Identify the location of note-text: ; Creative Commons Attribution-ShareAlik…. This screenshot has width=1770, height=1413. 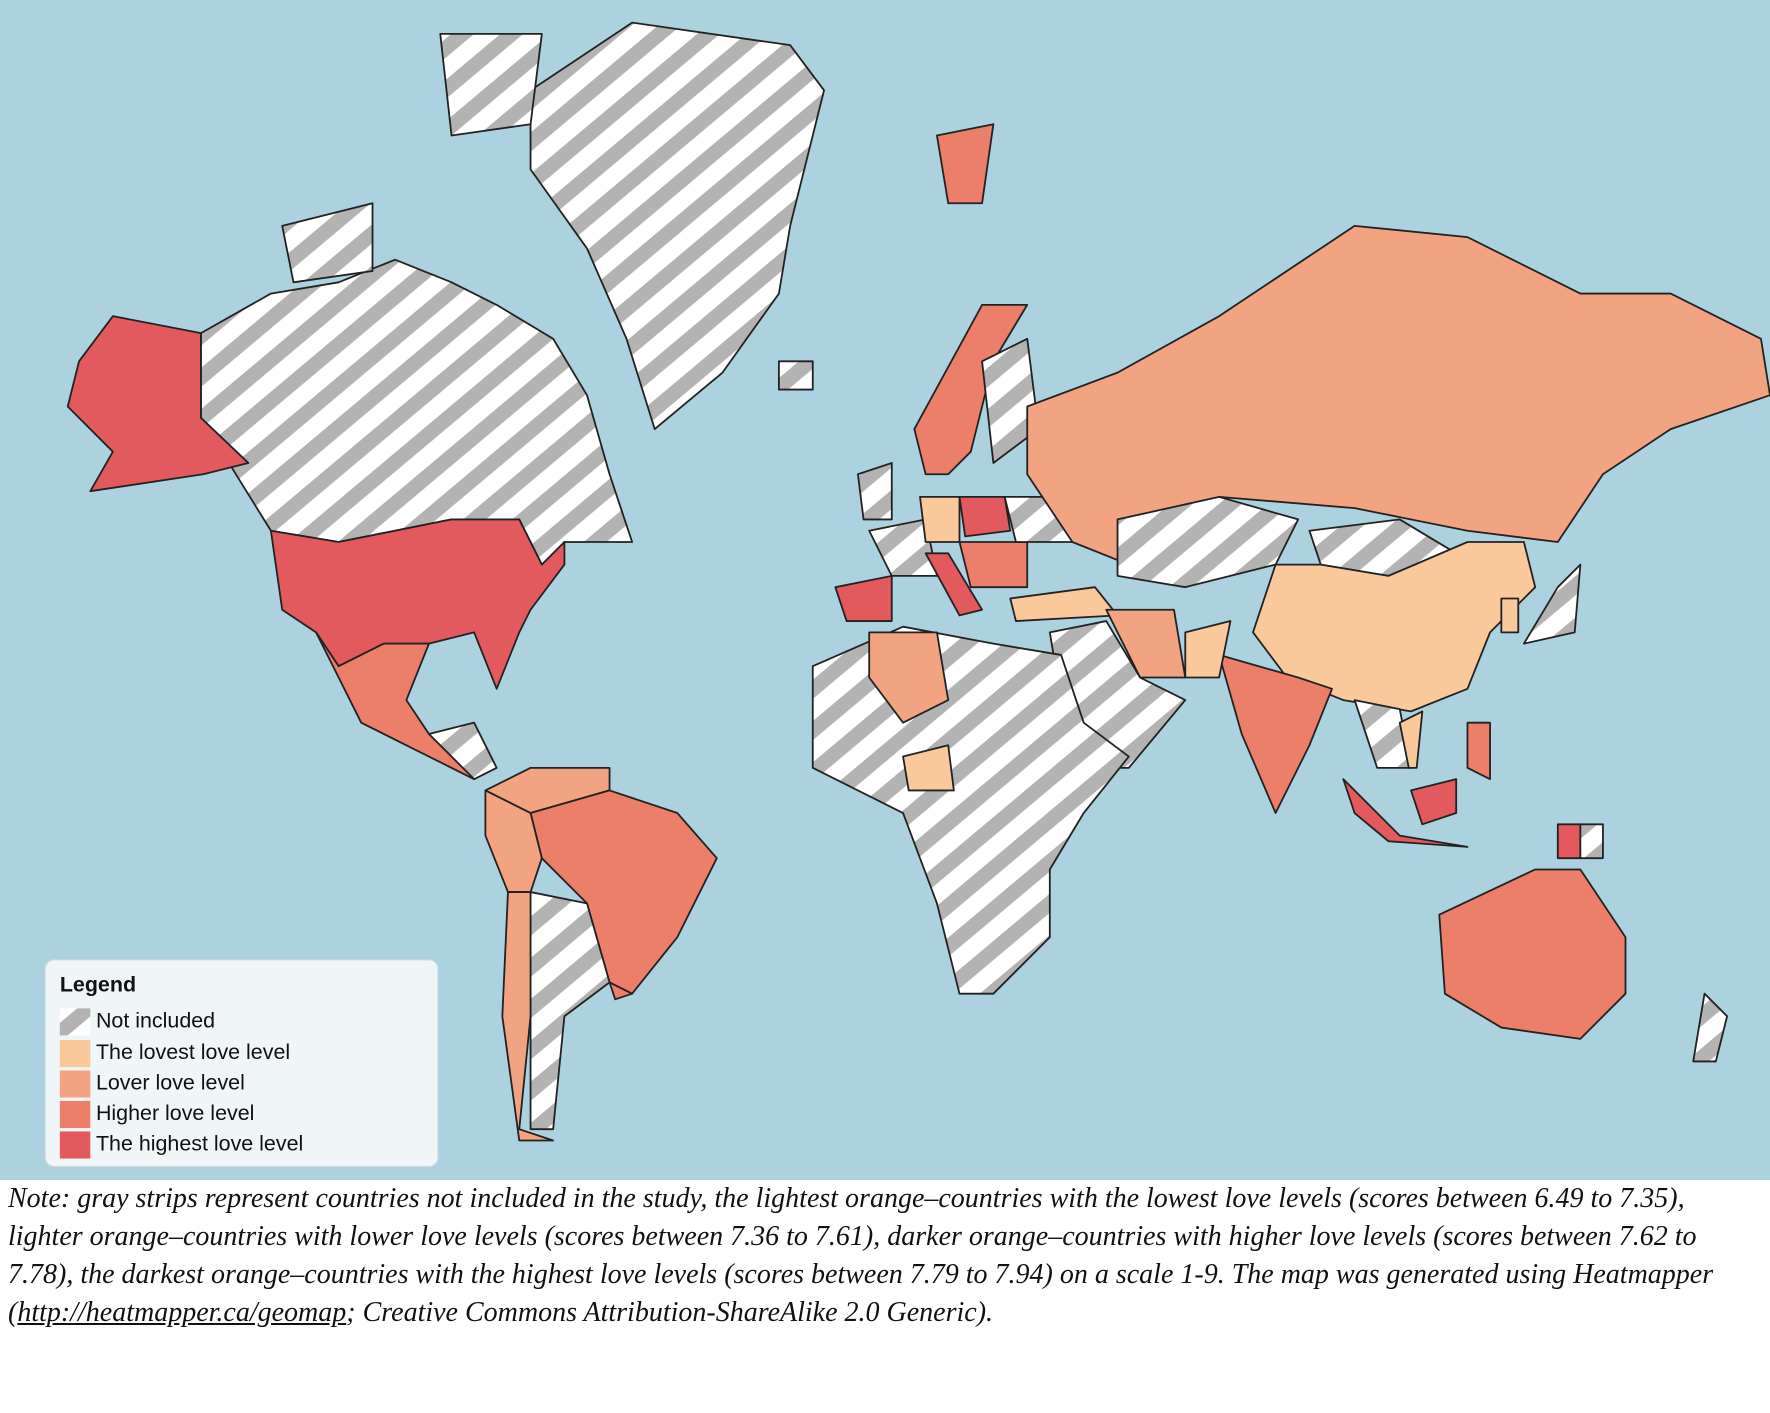
(670, 1312).